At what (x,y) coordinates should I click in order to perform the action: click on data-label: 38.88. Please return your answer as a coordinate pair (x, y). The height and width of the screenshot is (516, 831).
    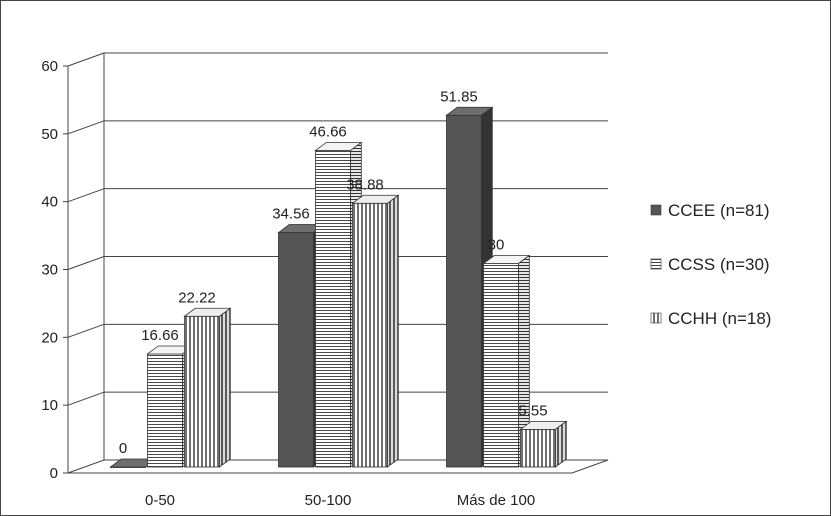
    Looking at the image, I should click on (365, 184).